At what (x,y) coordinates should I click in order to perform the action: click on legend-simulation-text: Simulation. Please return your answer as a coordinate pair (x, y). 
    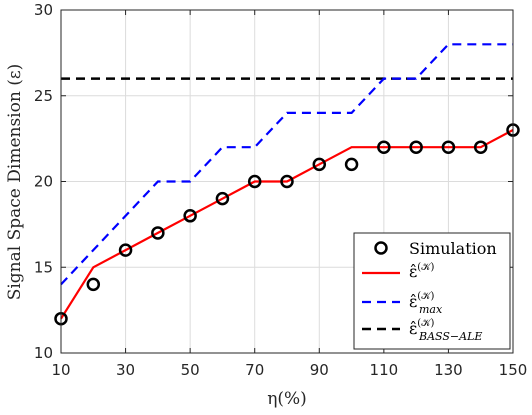
    Looking at the image, I should click on (453, 248).